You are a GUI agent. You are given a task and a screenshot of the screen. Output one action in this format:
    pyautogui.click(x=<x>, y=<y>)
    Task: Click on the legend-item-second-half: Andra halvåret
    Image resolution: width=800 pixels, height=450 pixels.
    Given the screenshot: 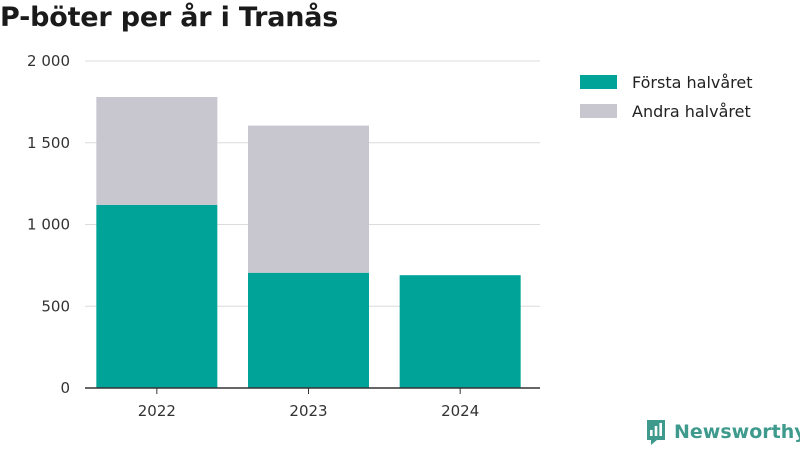 What is the action you would take?
    pyautogui.click(x=666, y=111)
    